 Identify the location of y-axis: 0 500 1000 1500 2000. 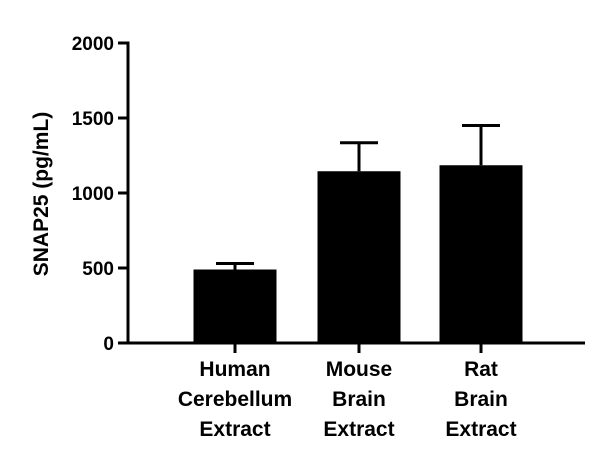
(101, 194).